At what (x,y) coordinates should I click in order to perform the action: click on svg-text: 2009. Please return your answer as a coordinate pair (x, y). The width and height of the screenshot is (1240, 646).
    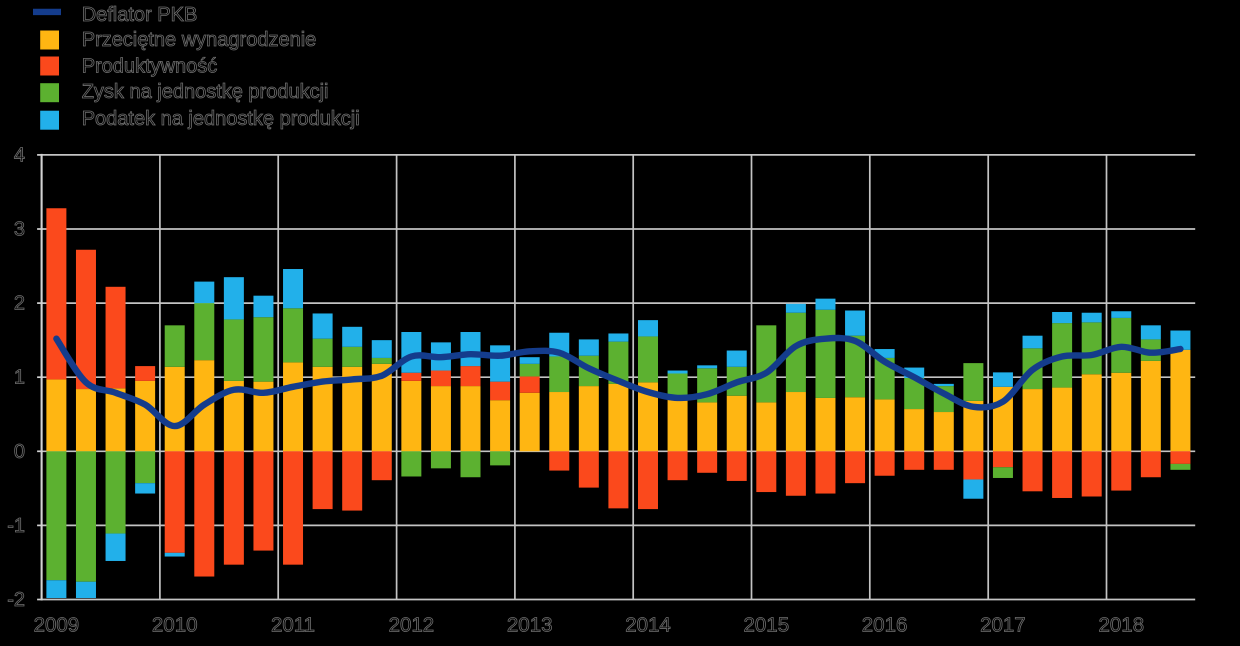
    Looking at the image, I should click on (57, 625).